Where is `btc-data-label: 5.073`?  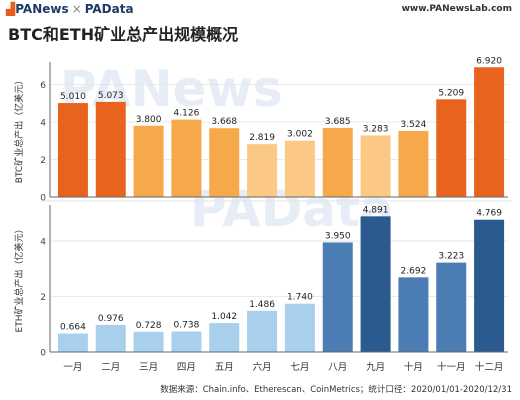 btc-data-label: 5.073 is located at coordinates (111, 96).